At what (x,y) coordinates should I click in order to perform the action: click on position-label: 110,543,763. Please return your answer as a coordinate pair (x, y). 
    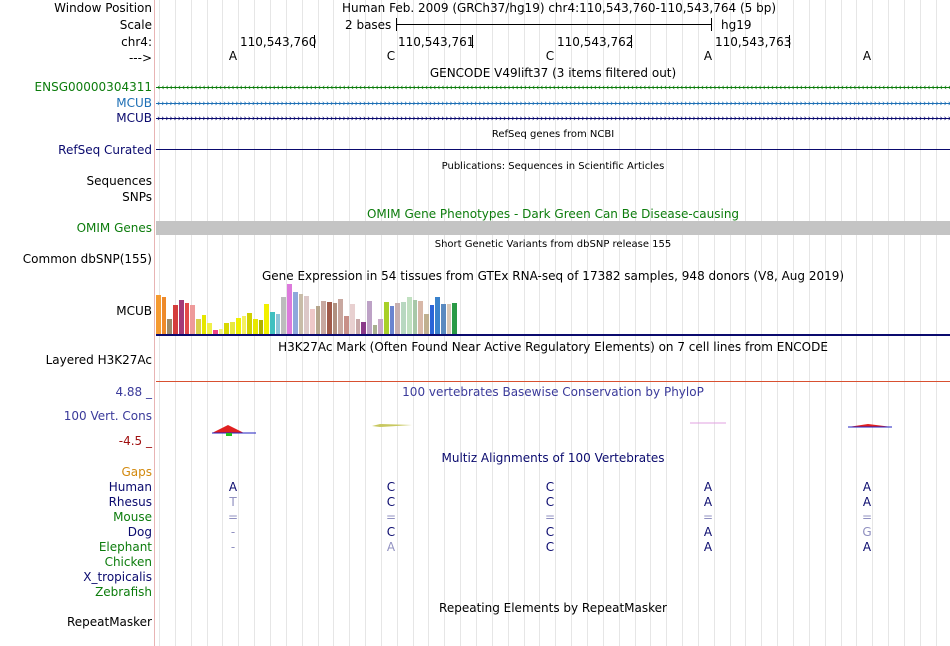
    Looking at the image, I should click on (753, 42).